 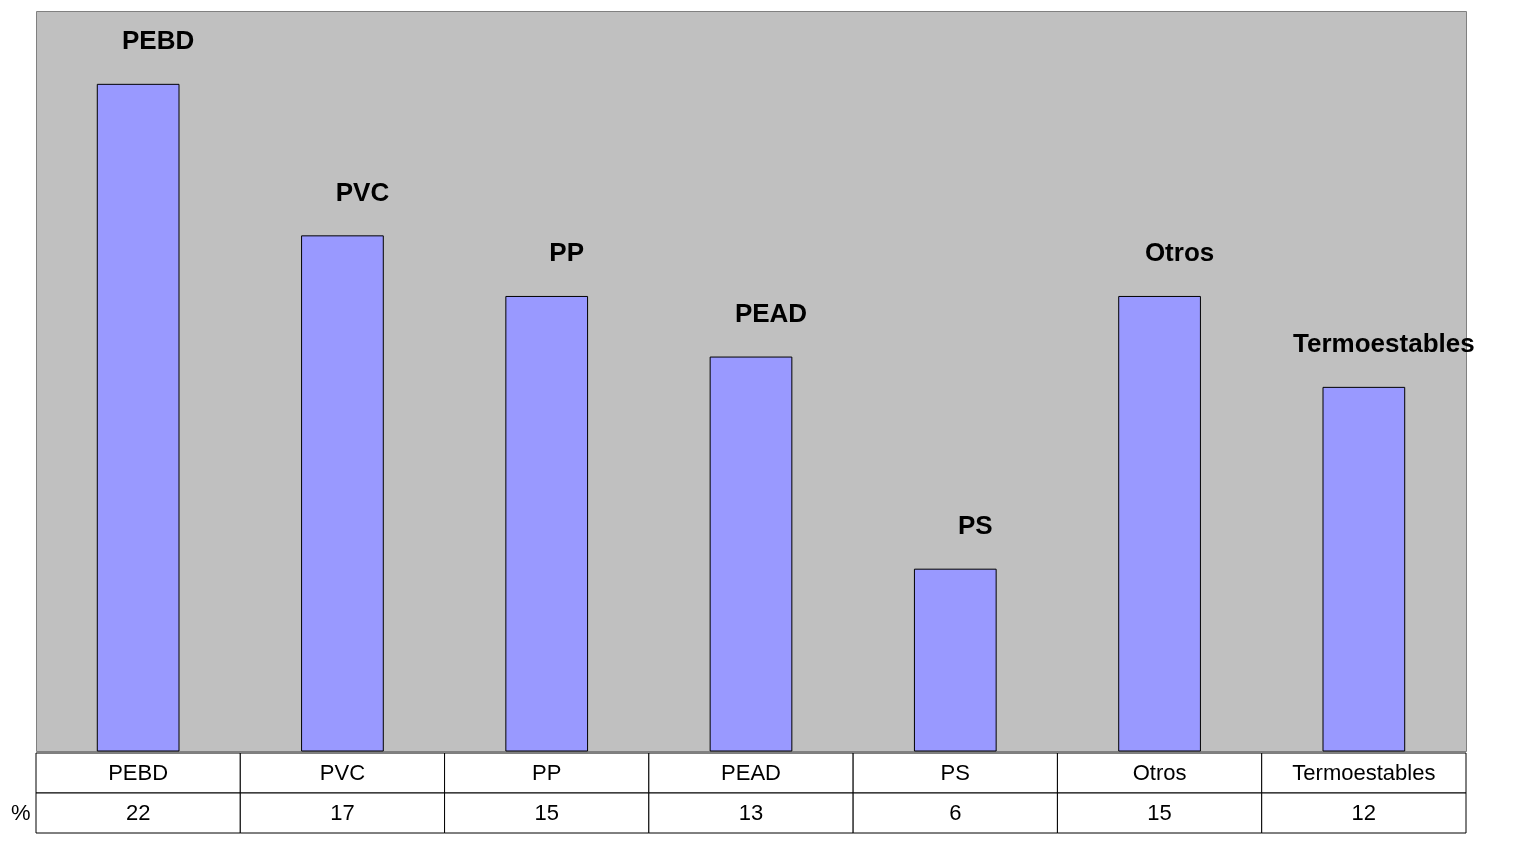 What do you see at coordinates (138, 772) in the screenshot?
I see `x-tick-label: PEBD` at bounding box center [138, 772].